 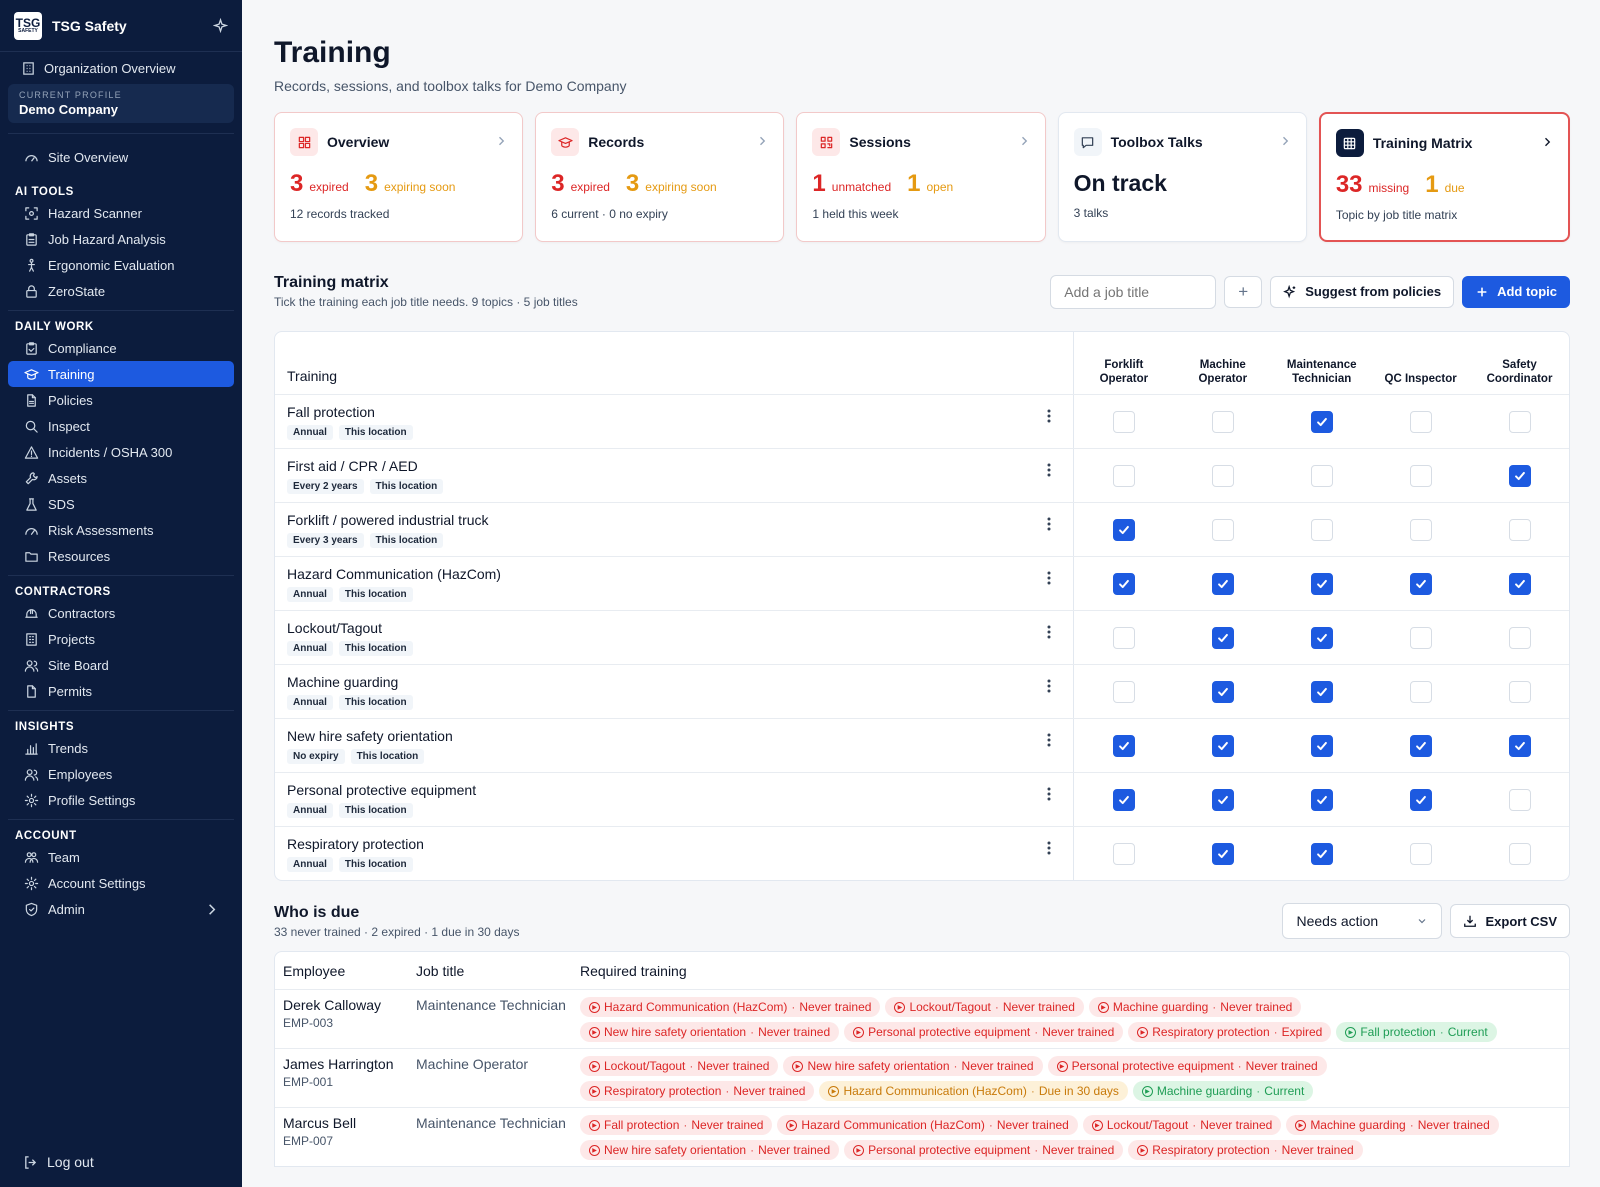 What do you see at coordinates (121, 1162) in the screenshot?
I see `logout-button: Log out` at bounding box center [121, 1162].